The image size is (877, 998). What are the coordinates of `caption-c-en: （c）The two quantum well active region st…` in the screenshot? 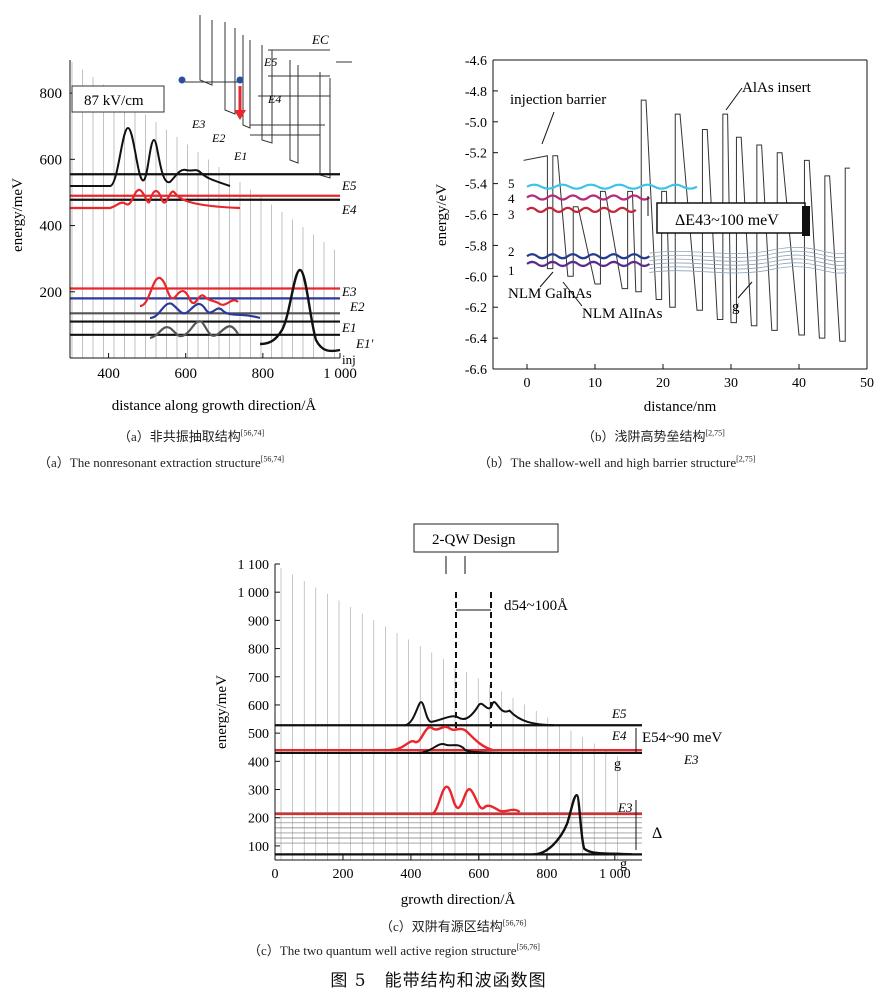 It's located at (394, 950).